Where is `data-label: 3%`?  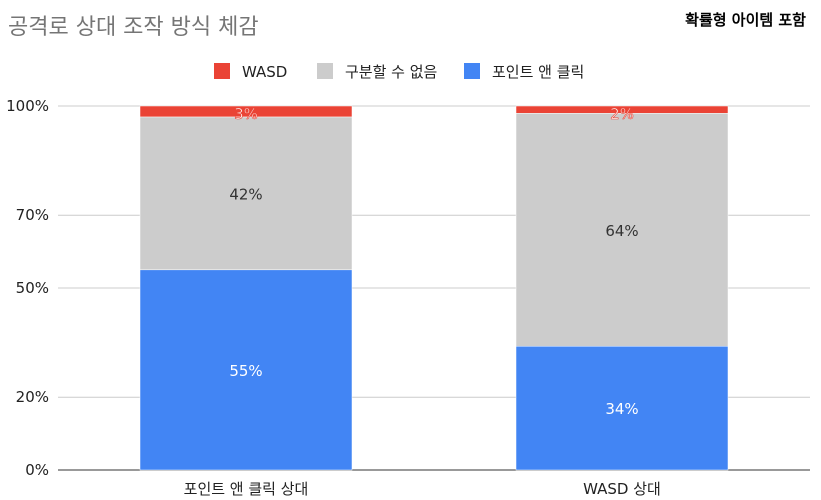
data-label: 3% is located at coordinates (246, 114).